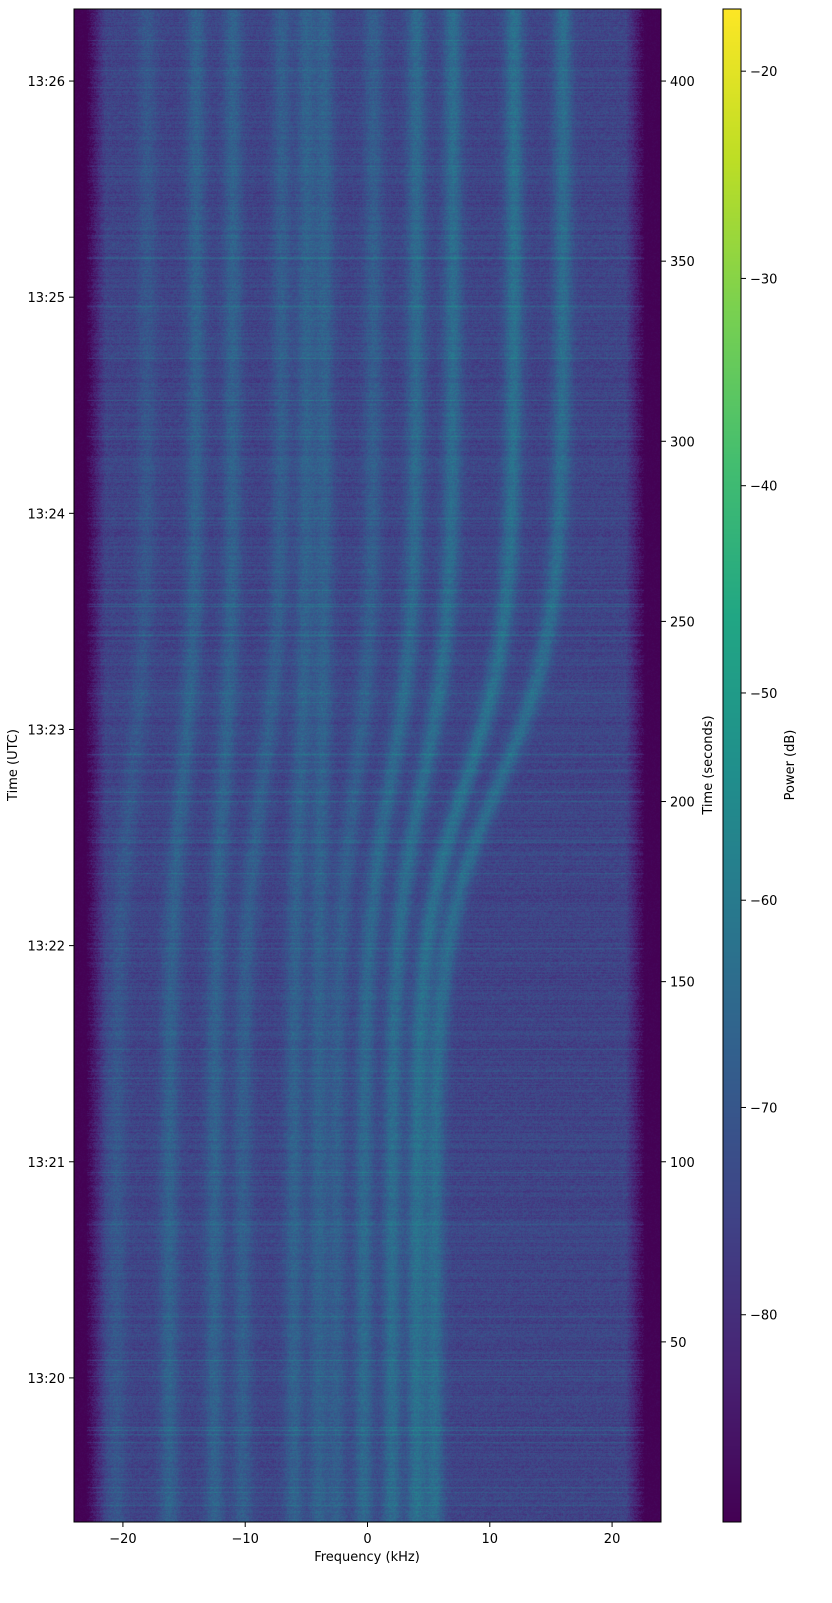  What do you see at coordinates (763, 694) in the screenshot?
I see `colorbar-tick-label: −50` at bounding box center [763, 694].